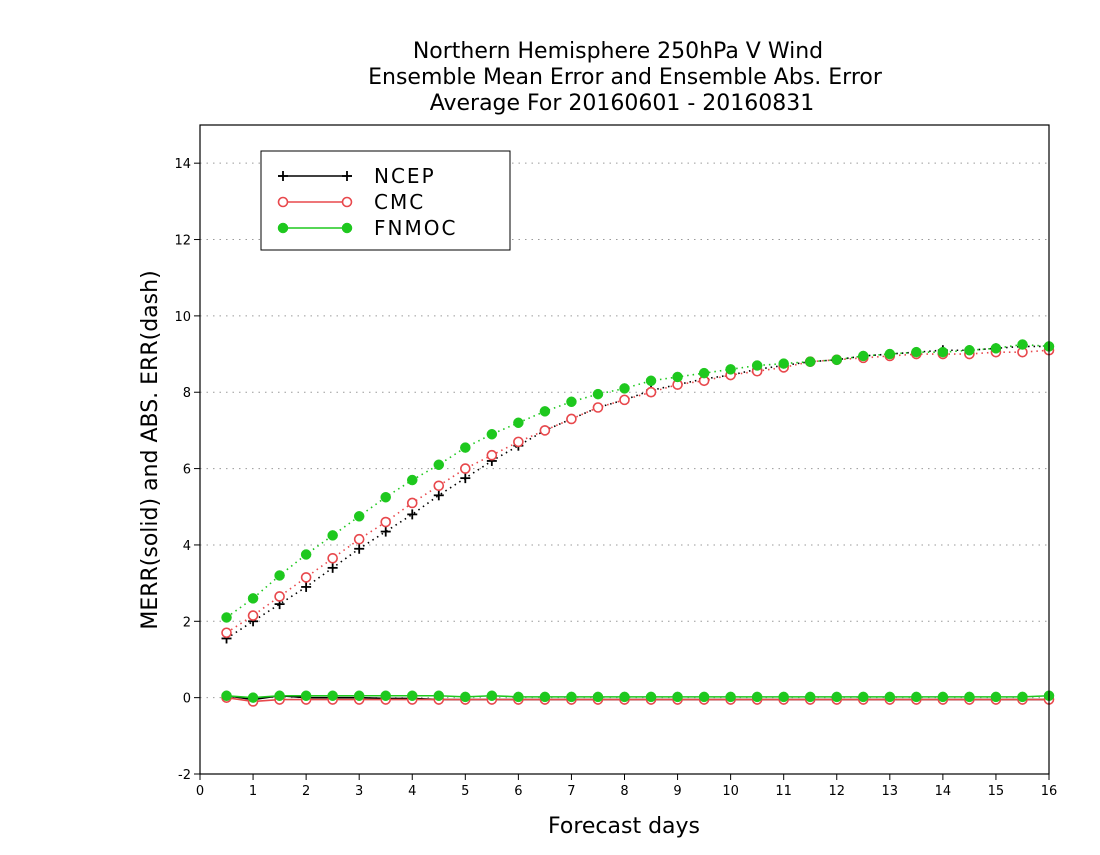  Describe the element at coordinates (187, 470) in the screenshot. I see `y-tick-label: 6` at that location.